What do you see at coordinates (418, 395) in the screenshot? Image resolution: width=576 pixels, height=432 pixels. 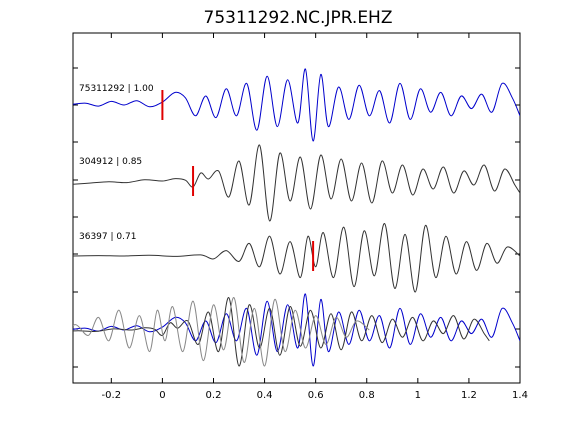 I see `x-tick-label: 1` at bounding box center [418, 395].